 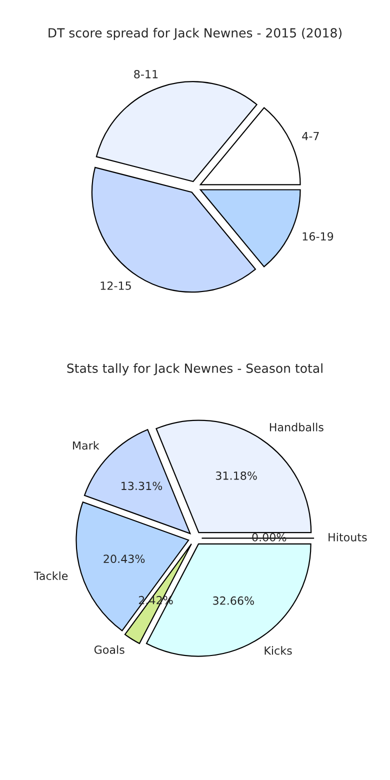 What do you see at coordinates (142, 486) in the screenshot?
I see `data-label: 13.31%` at bounding box center [142, 486].